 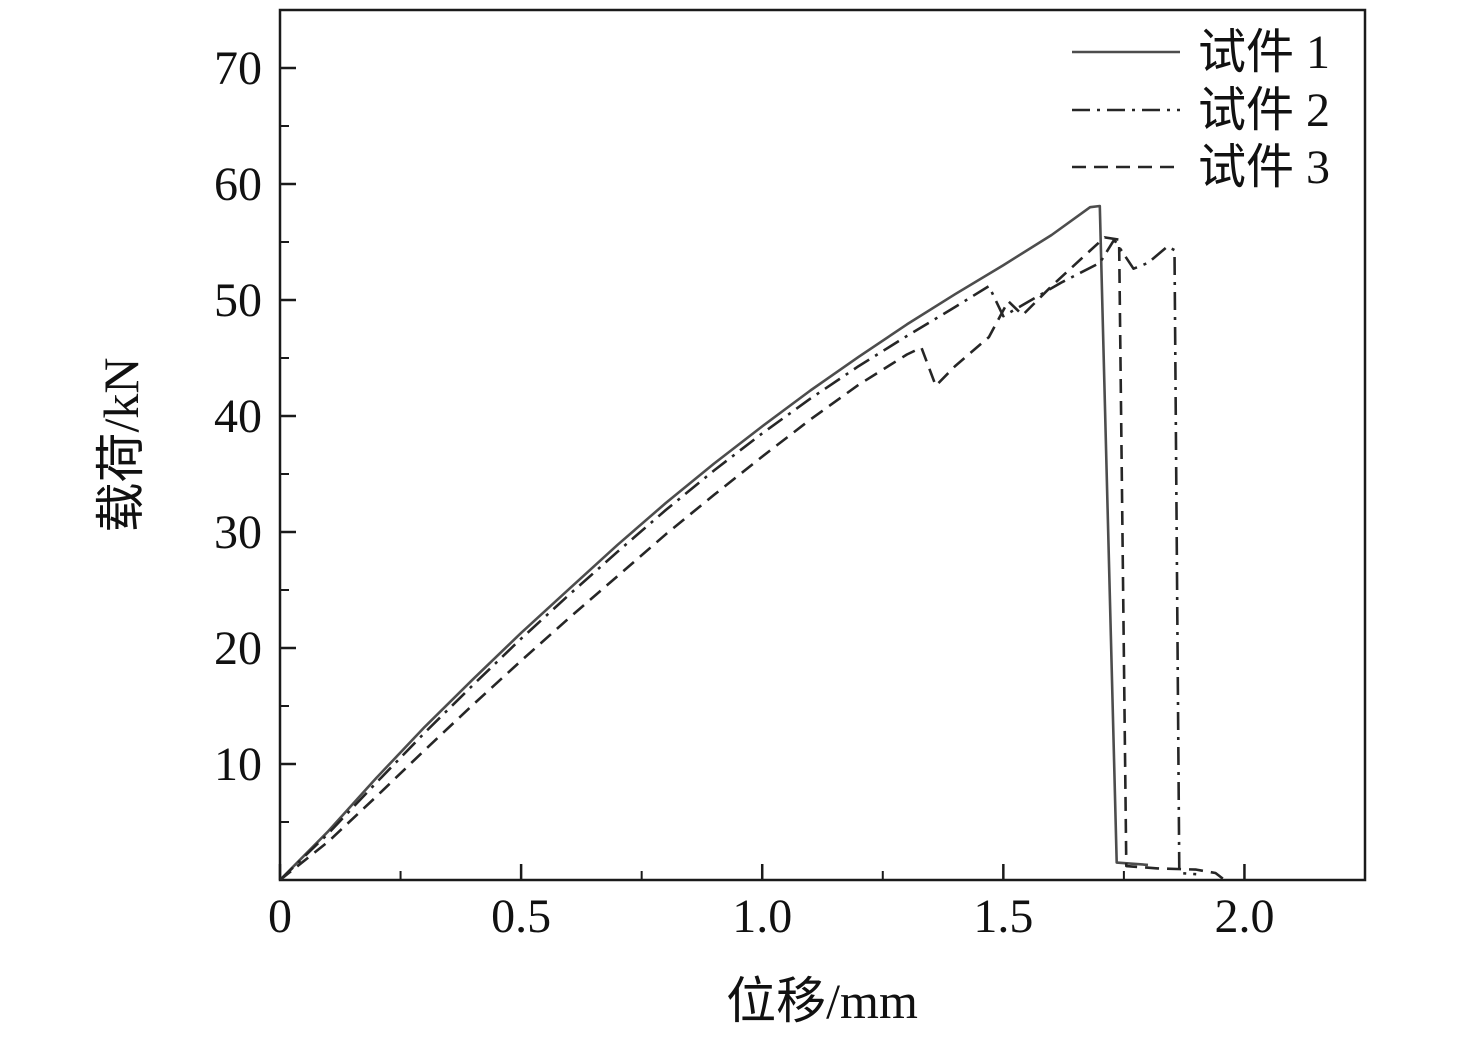 I want to click on x-axis-label: 位移/mm, so click(x=822, y=1001).